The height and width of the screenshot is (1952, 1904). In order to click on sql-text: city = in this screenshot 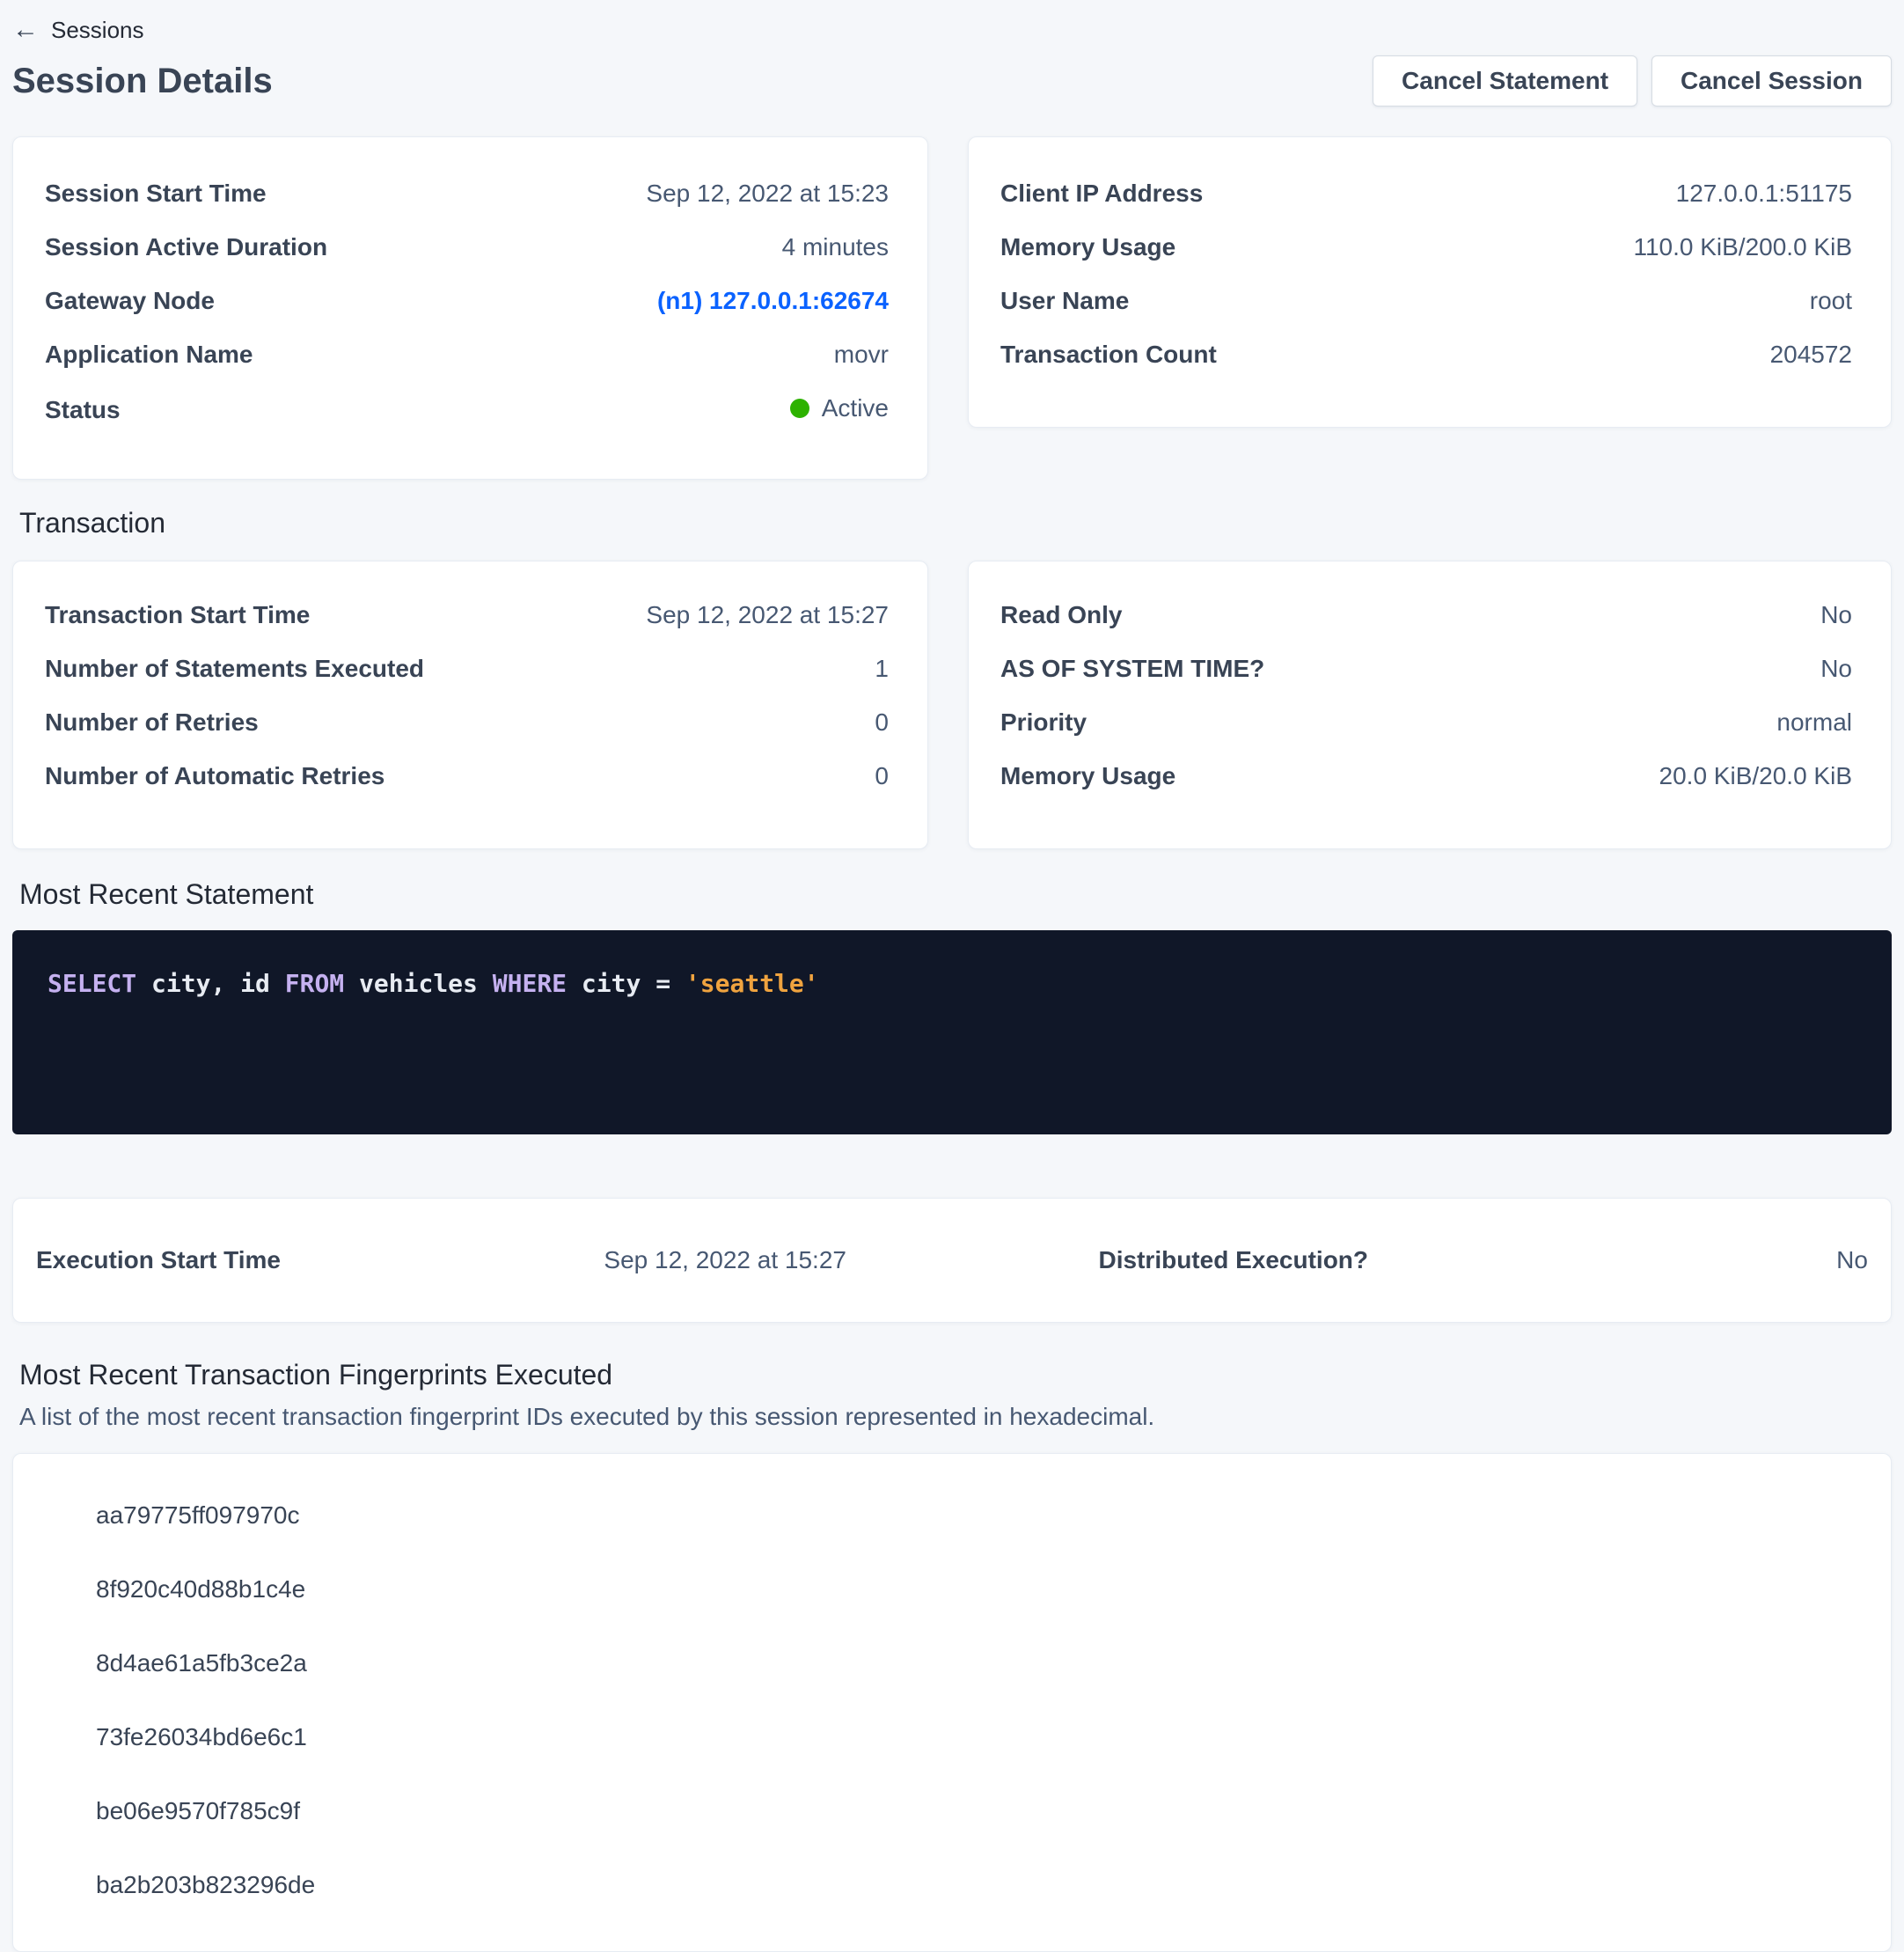, I will do `click(626, 983)`.